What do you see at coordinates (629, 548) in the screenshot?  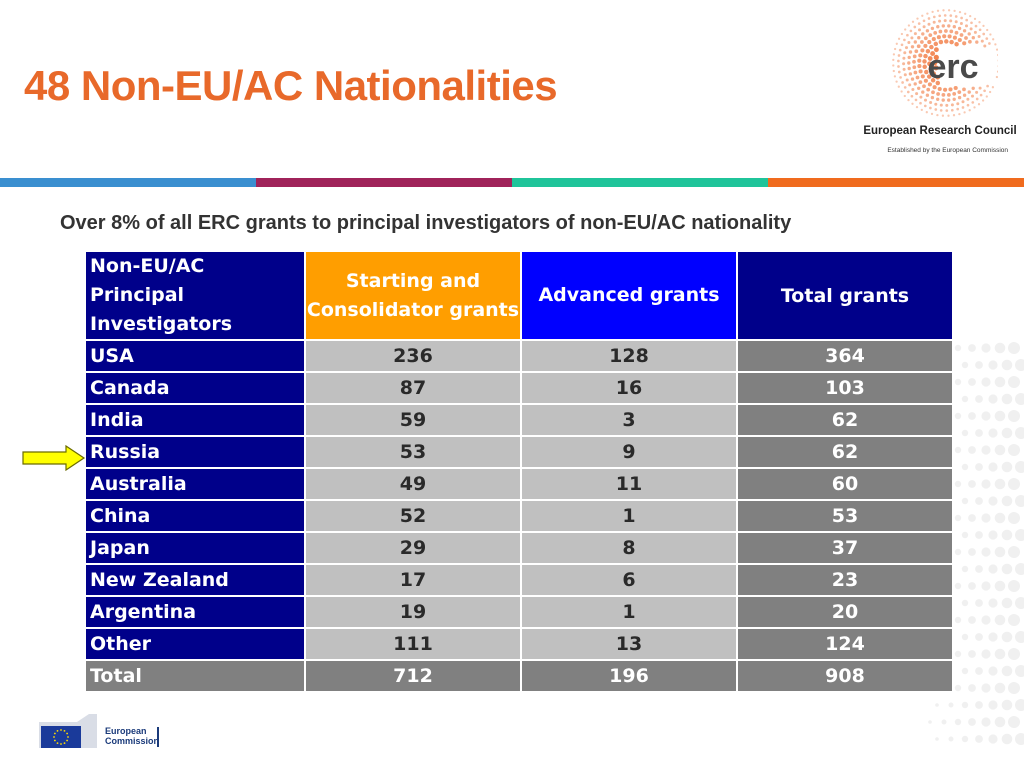 I see `advanced-cell: 8` at bounding box center [629, 548].